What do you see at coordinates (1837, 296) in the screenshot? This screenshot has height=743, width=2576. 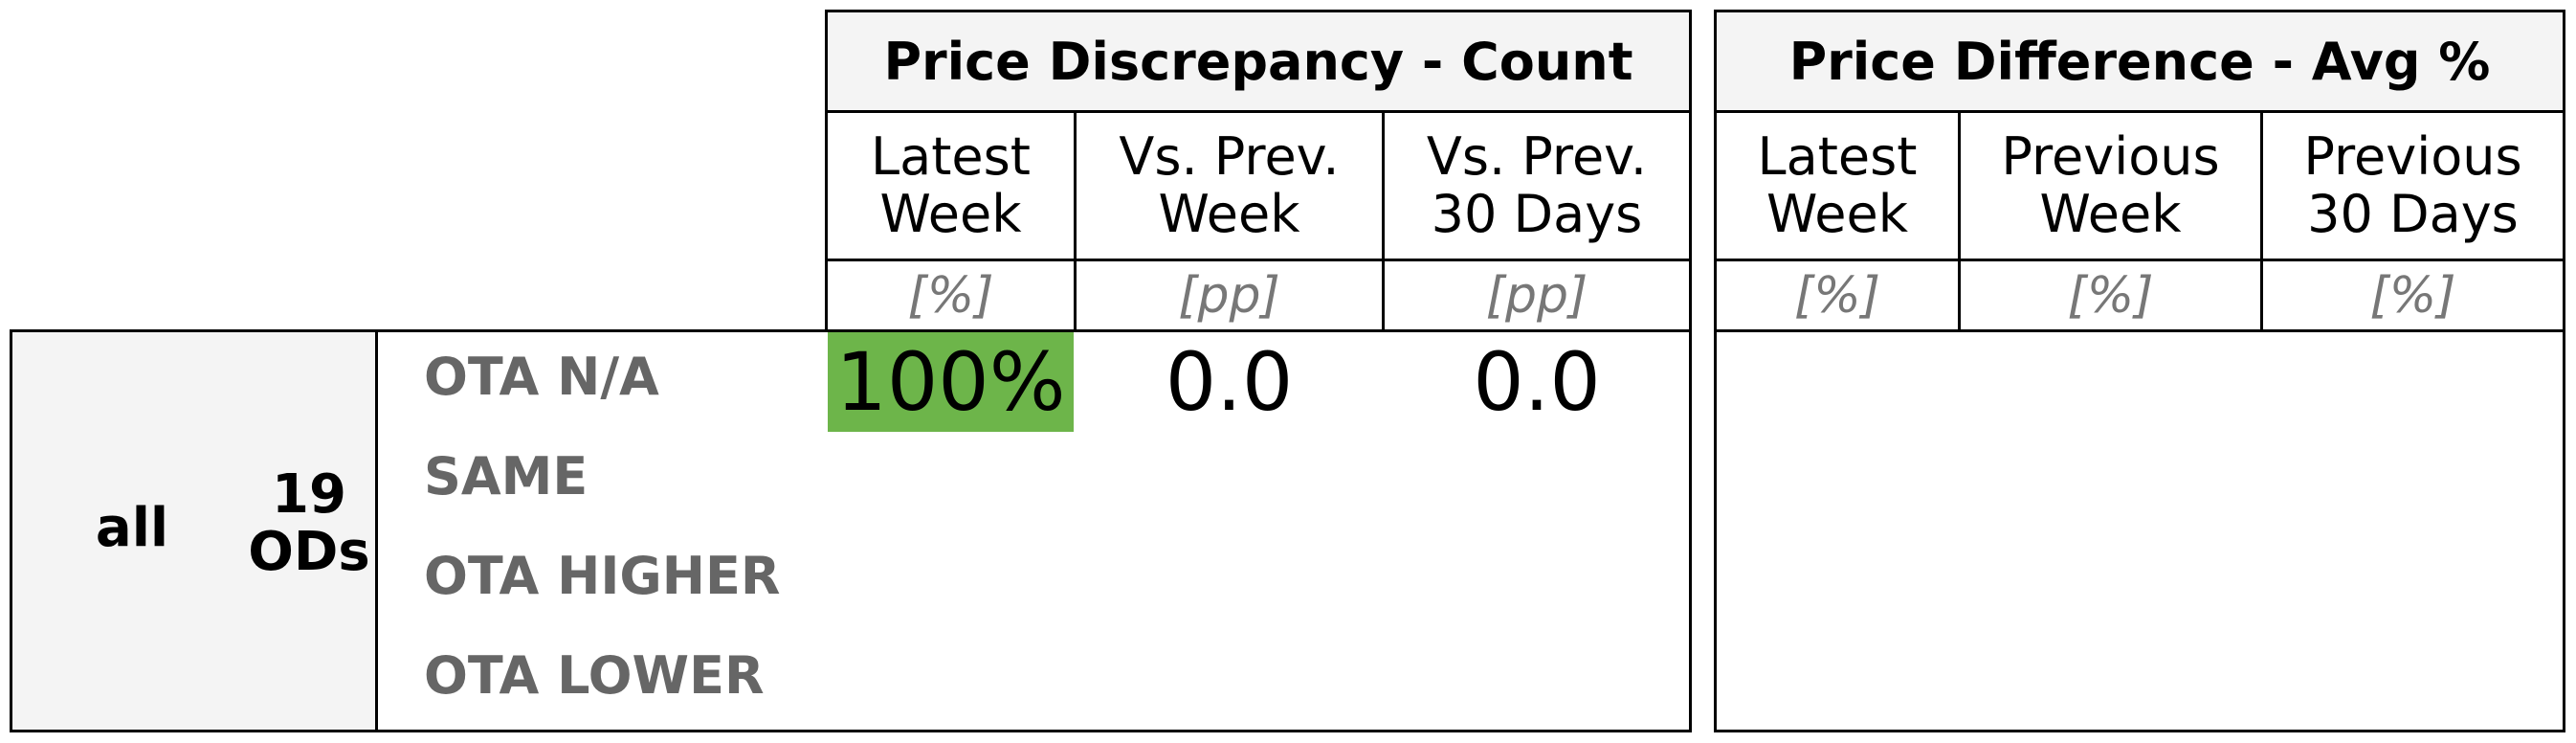 I see `unit-diff-latest-week: [%]` at bounding box center [1837, 296].